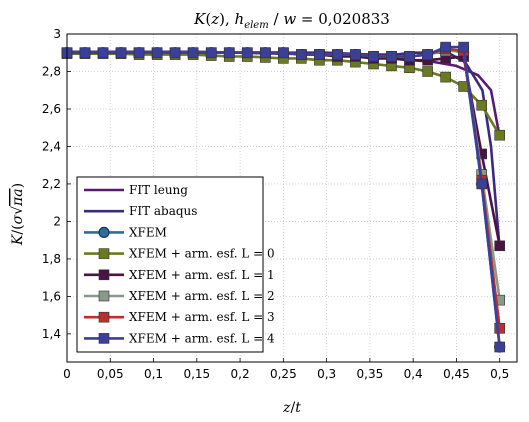 The width and height of the screenshot is (529, 422). Describe the element at coordinates (170, 264) in the screenshot. I see `legend-box` at that location.